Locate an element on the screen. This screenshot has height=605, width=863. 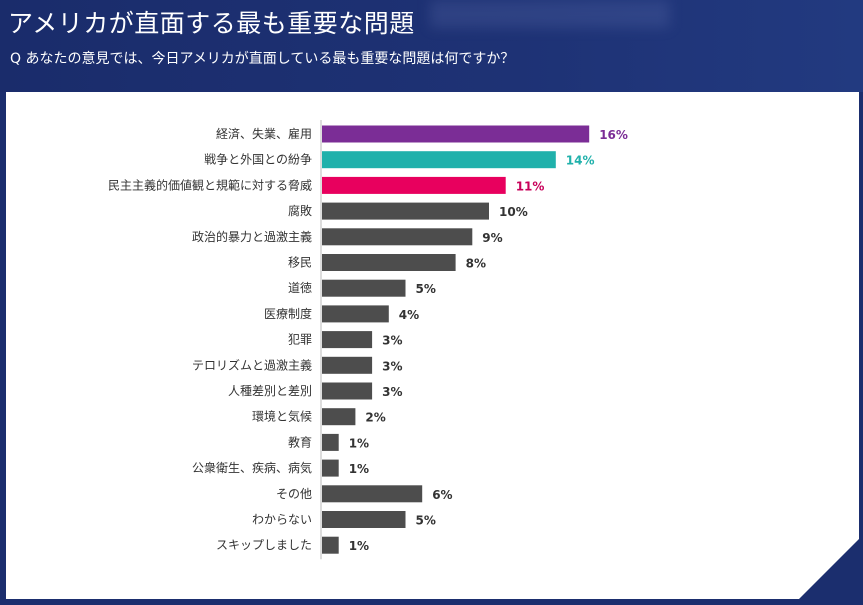
category-label: 民主主義的価値観と規範に対する脅威 is located at coordinates (210, 184).